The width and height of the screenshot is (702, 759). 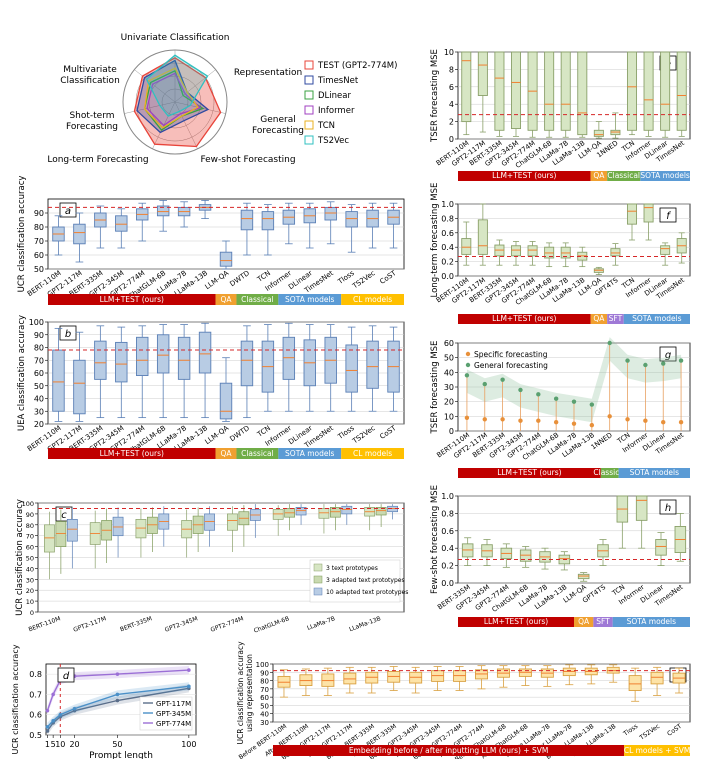 I want to click on y-tick-label: 8, so click(x=451, y=69).